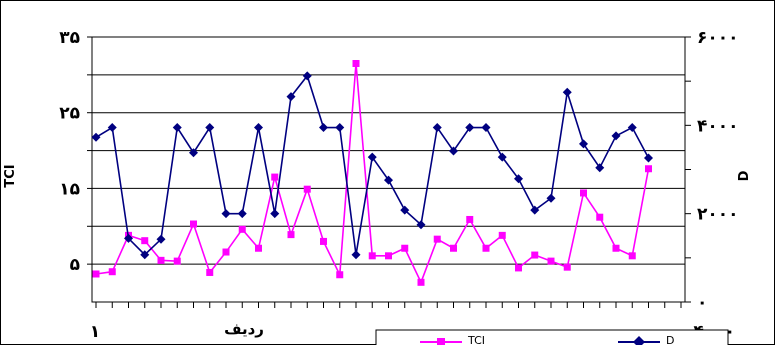 The width and height of the screenshot is (775, 345). I want to click on x-axis-title: ردیف, so click(244, 329).